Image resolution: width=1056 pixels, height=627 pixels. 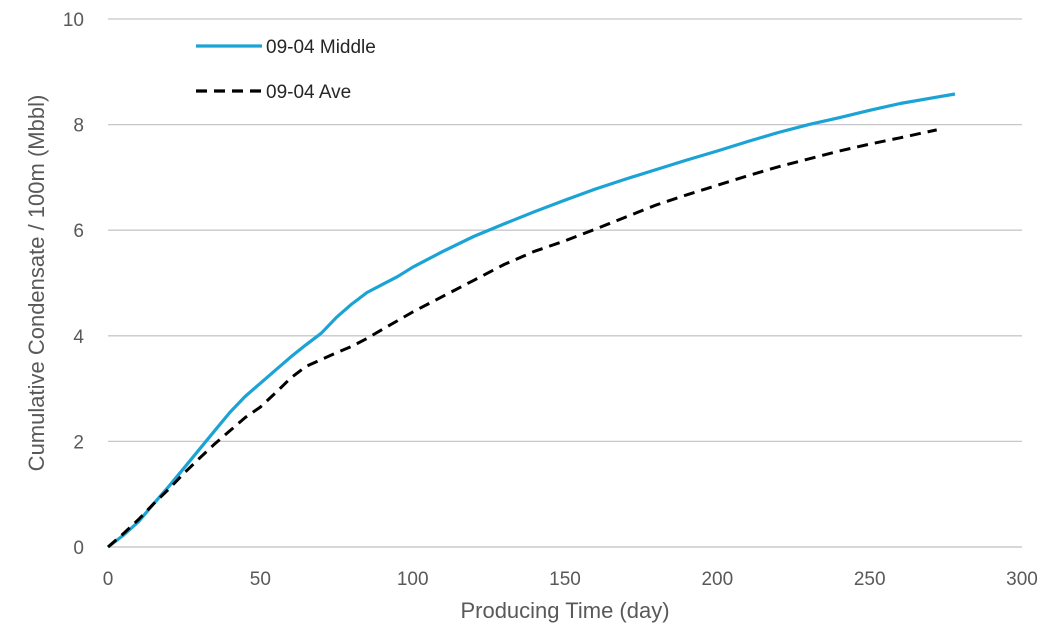 What do you see at coordinates (1022, 579) in the screenshot?
I see `x-tick-label: 300` at bounding box center [1022, 579].